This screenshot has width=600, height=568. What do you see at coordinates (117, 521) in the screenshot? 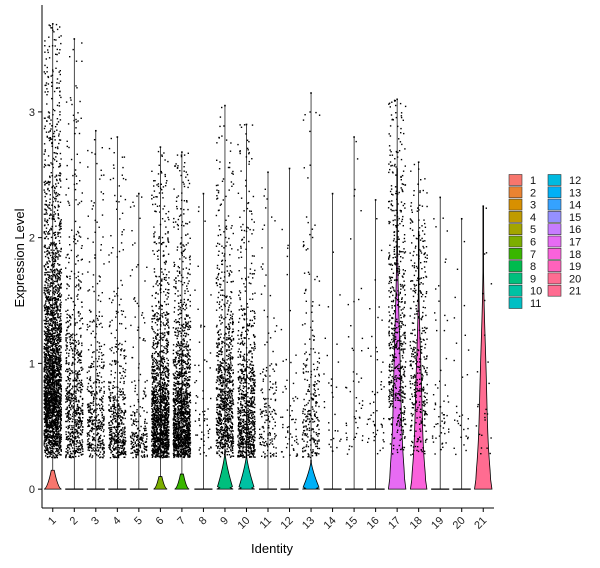
I see `x-tick-label: 4` at bounding box center [117, 521].